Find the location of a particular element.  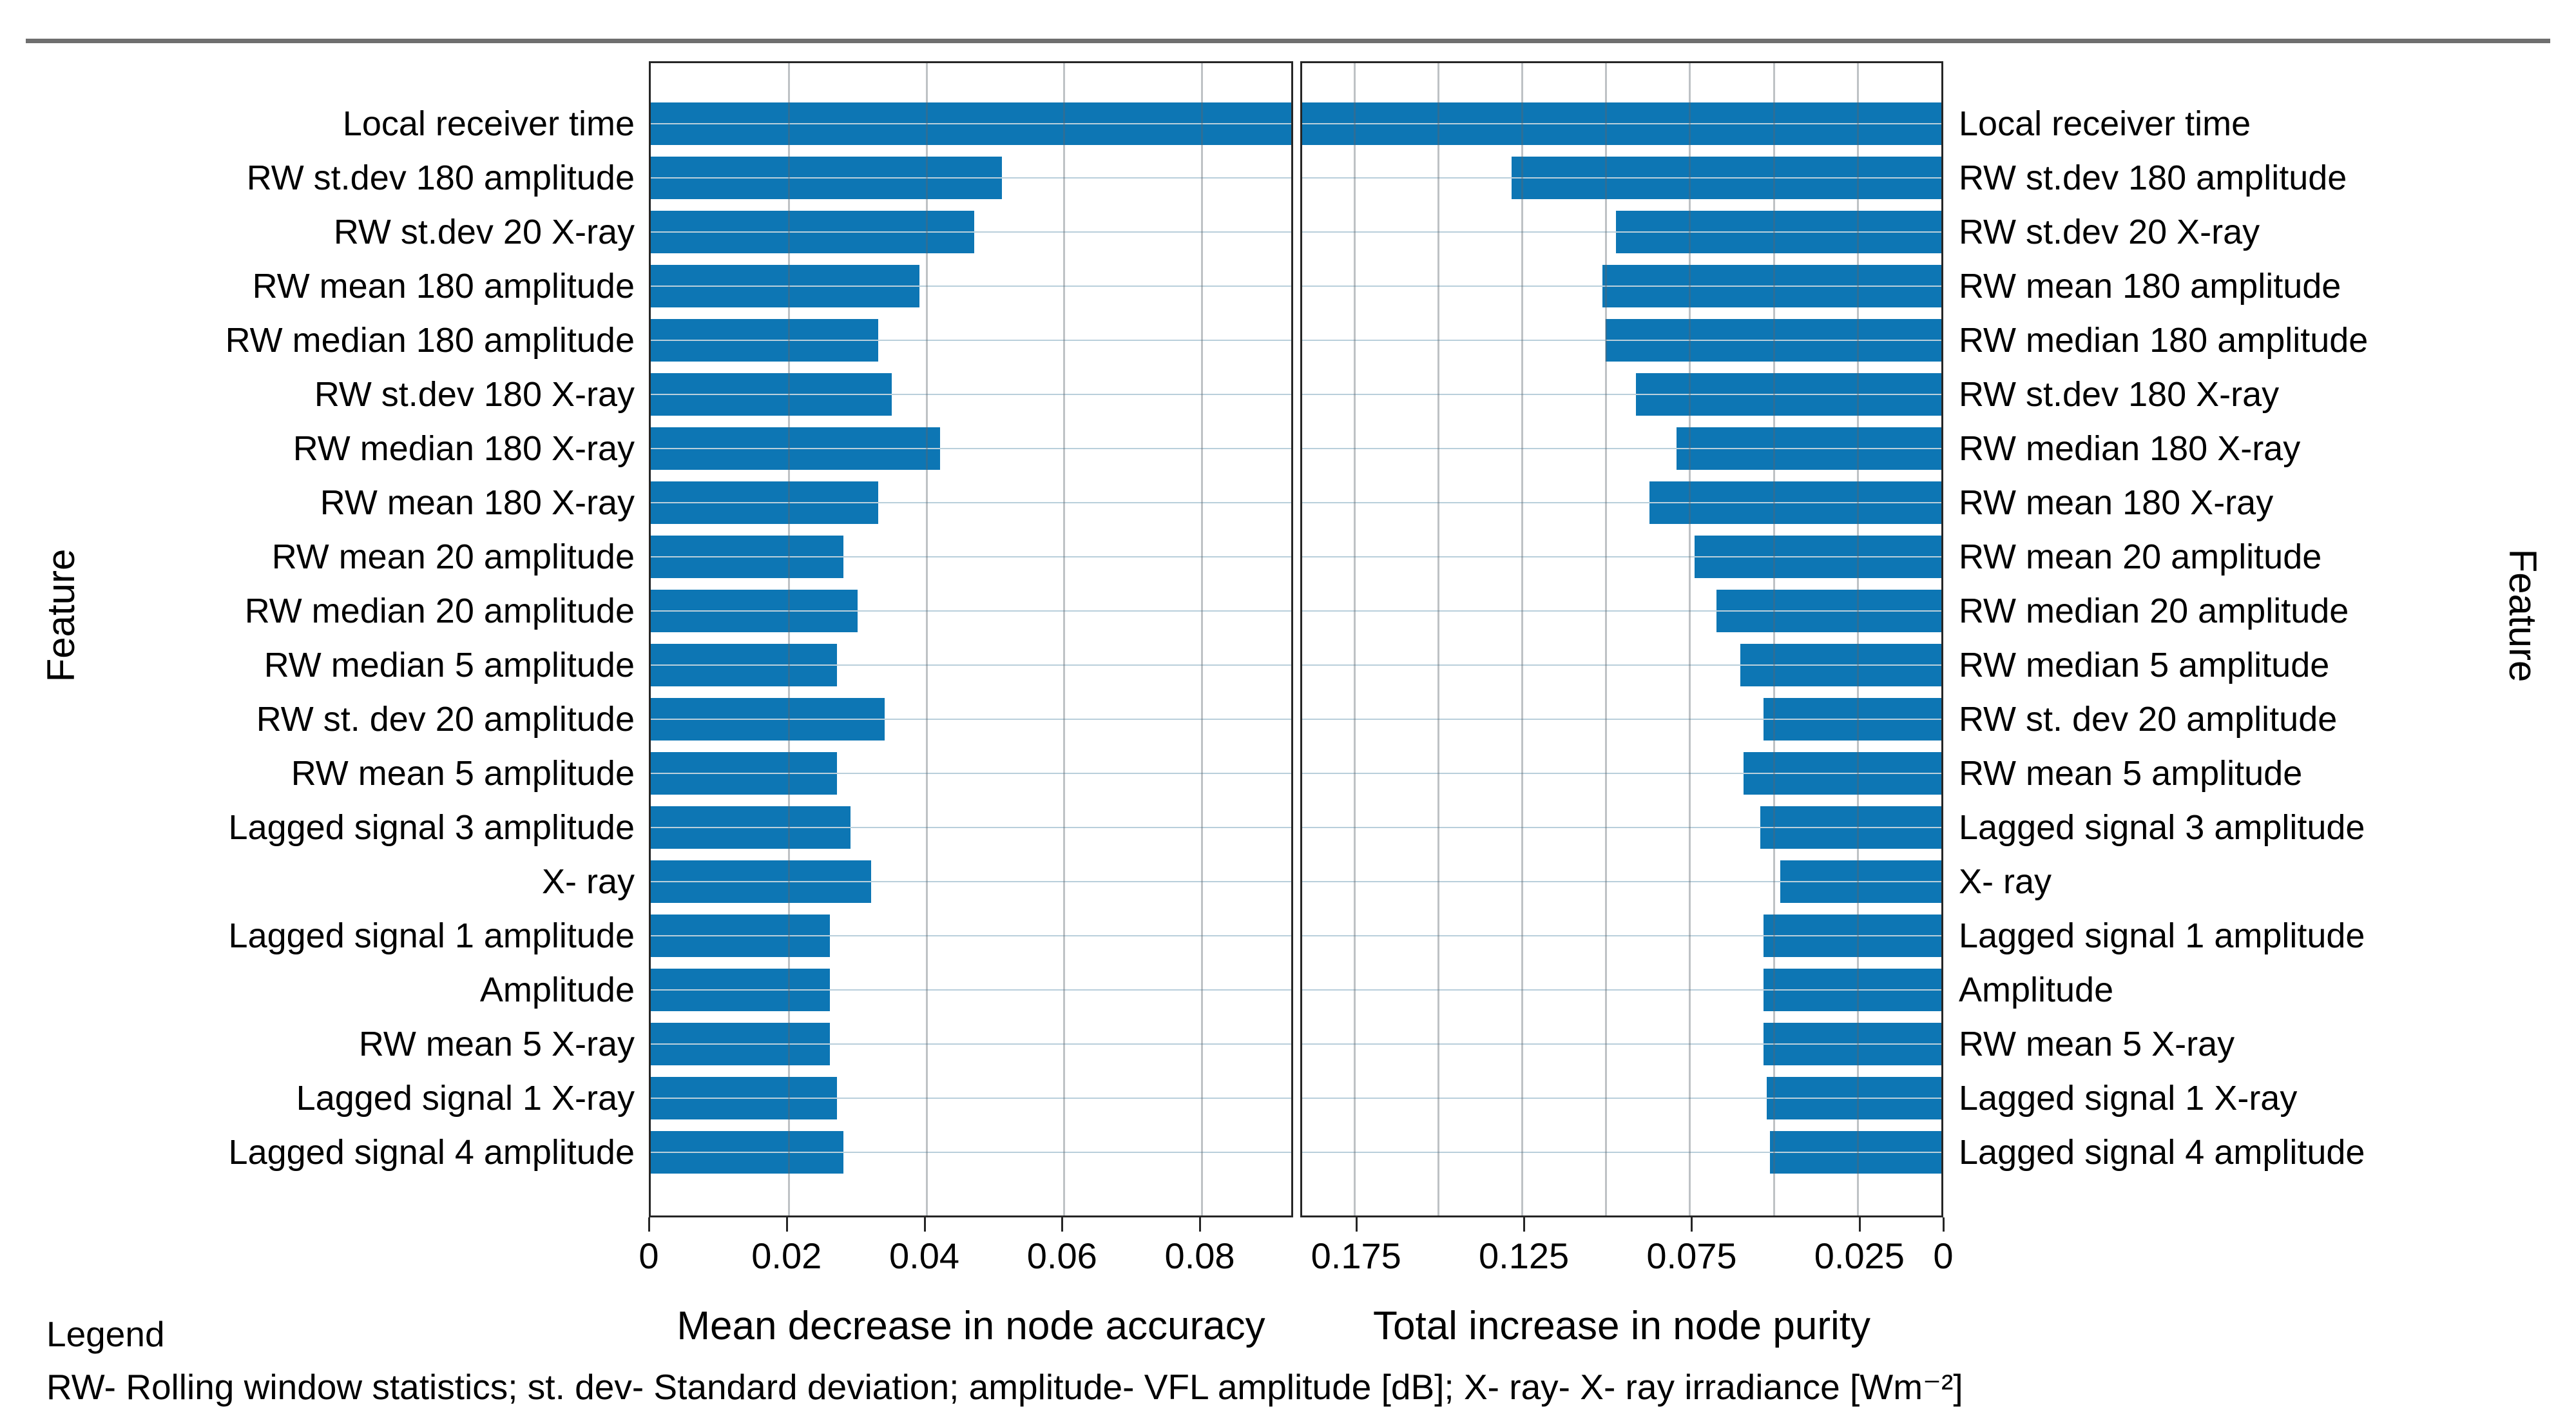

x-axis-title-left: Mean decrease in node accuracy is located at coordinates (971, 1326).